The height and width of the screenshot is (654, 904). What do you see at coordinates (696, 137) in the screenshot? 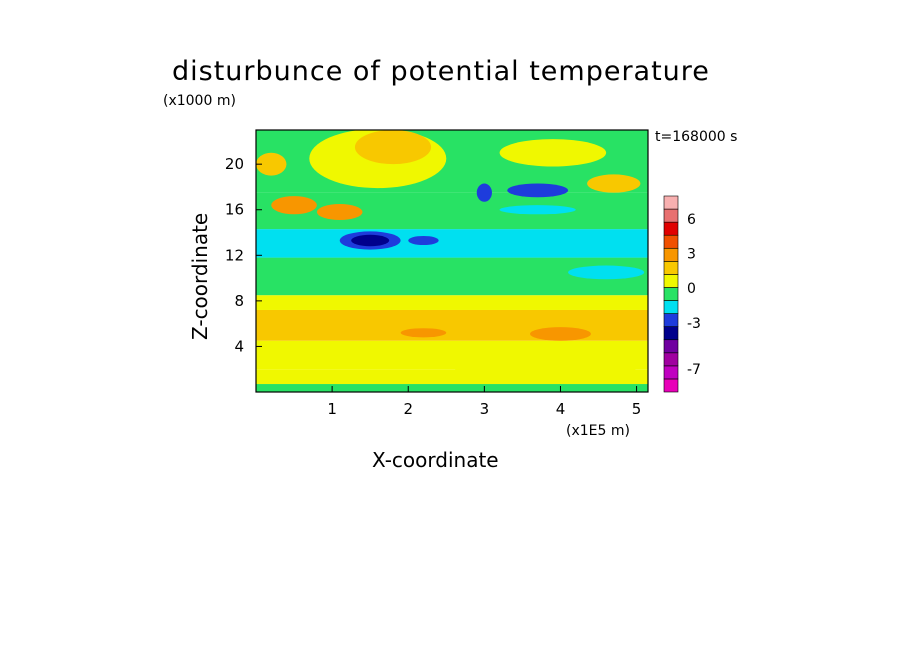
I see `time-label: t=168000 s` at bounding box center [696, 137].